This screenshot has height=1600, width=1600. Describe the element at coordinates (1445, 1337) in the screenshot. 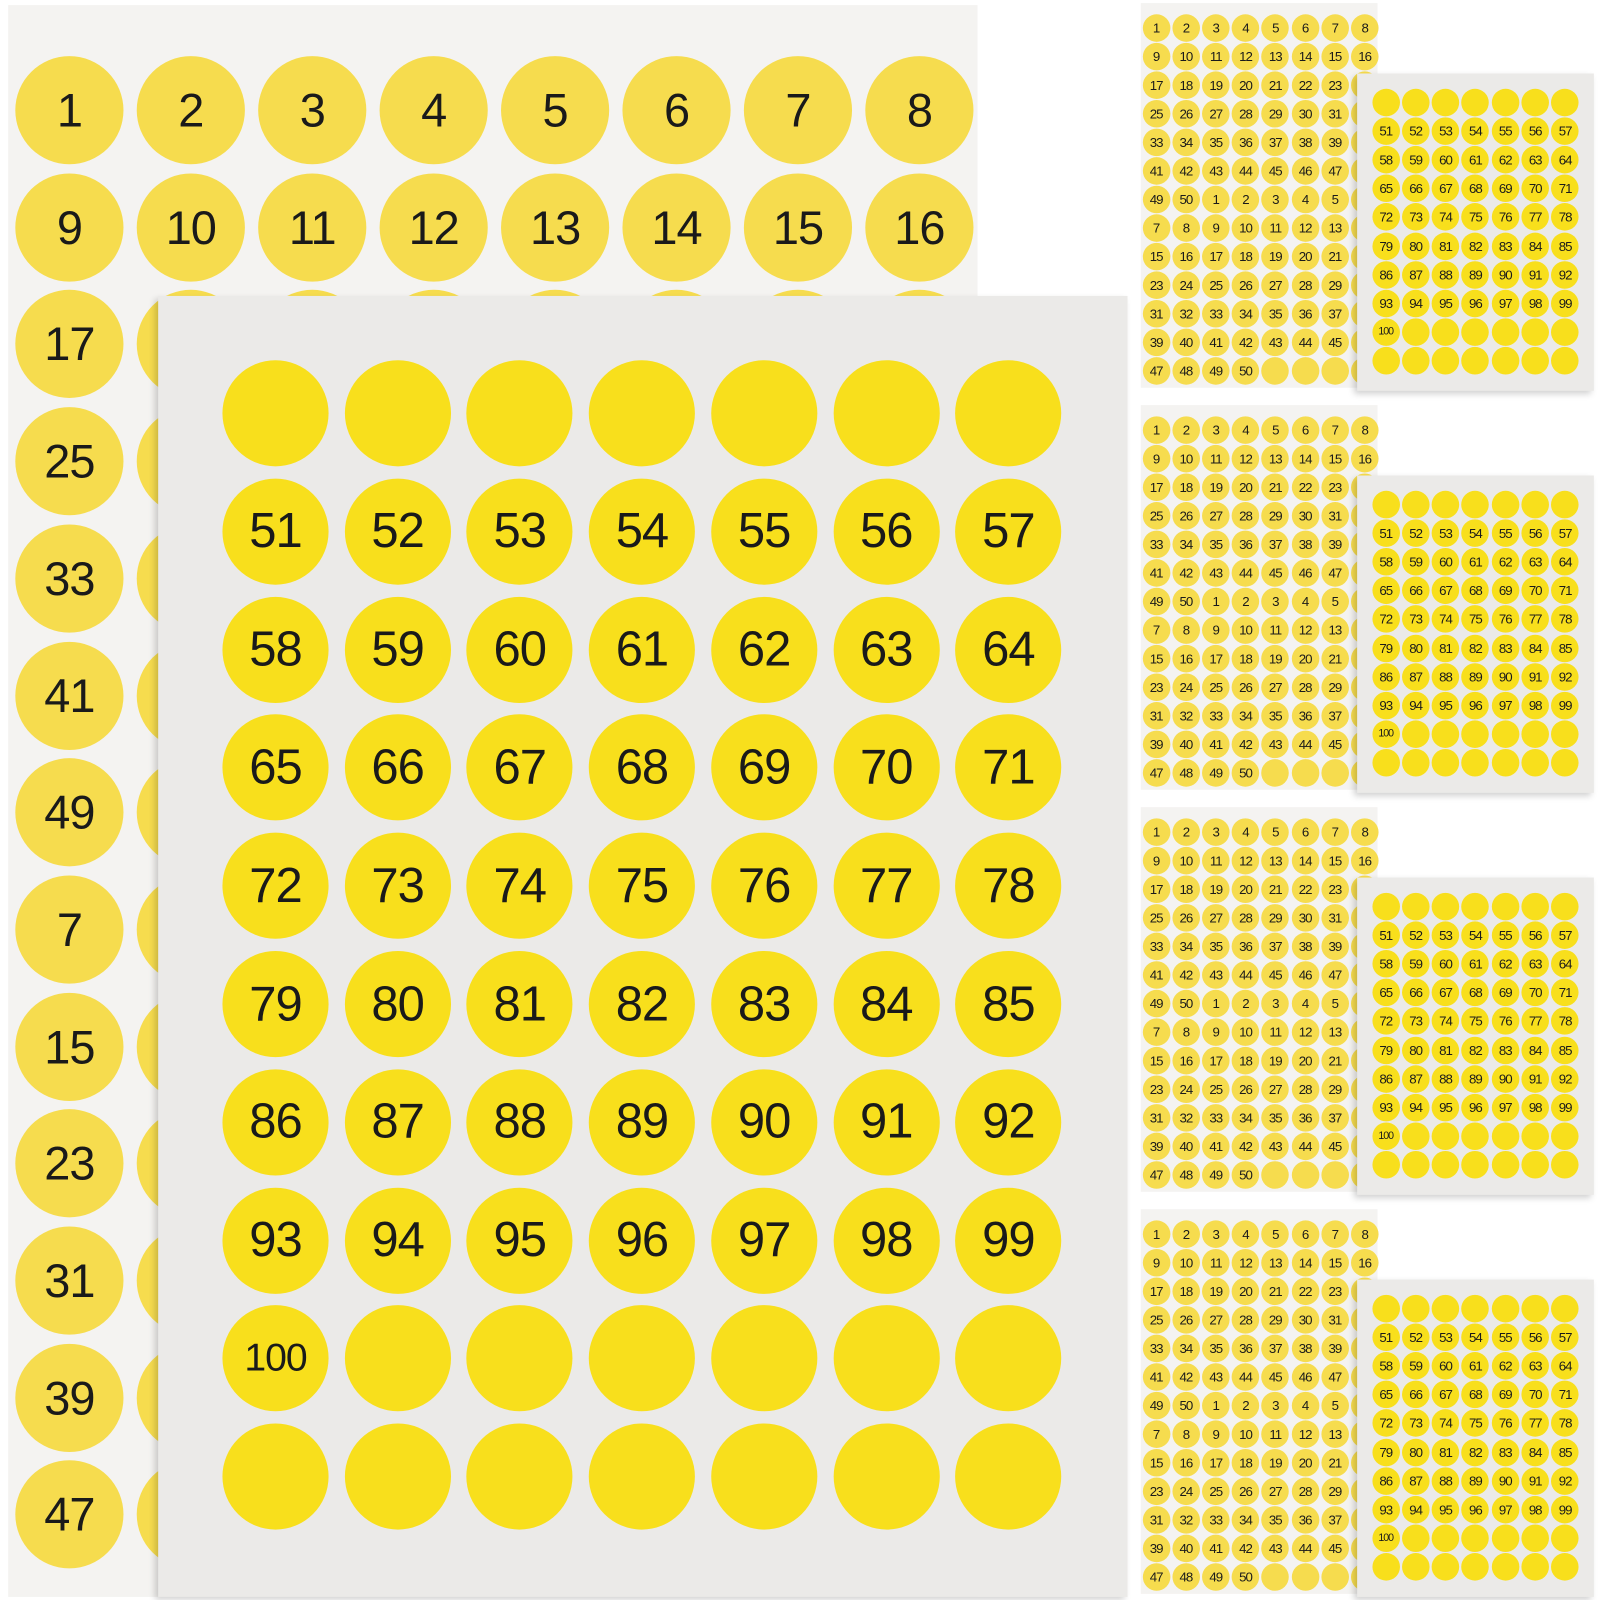

I see `number-sticker: 53` at that location.